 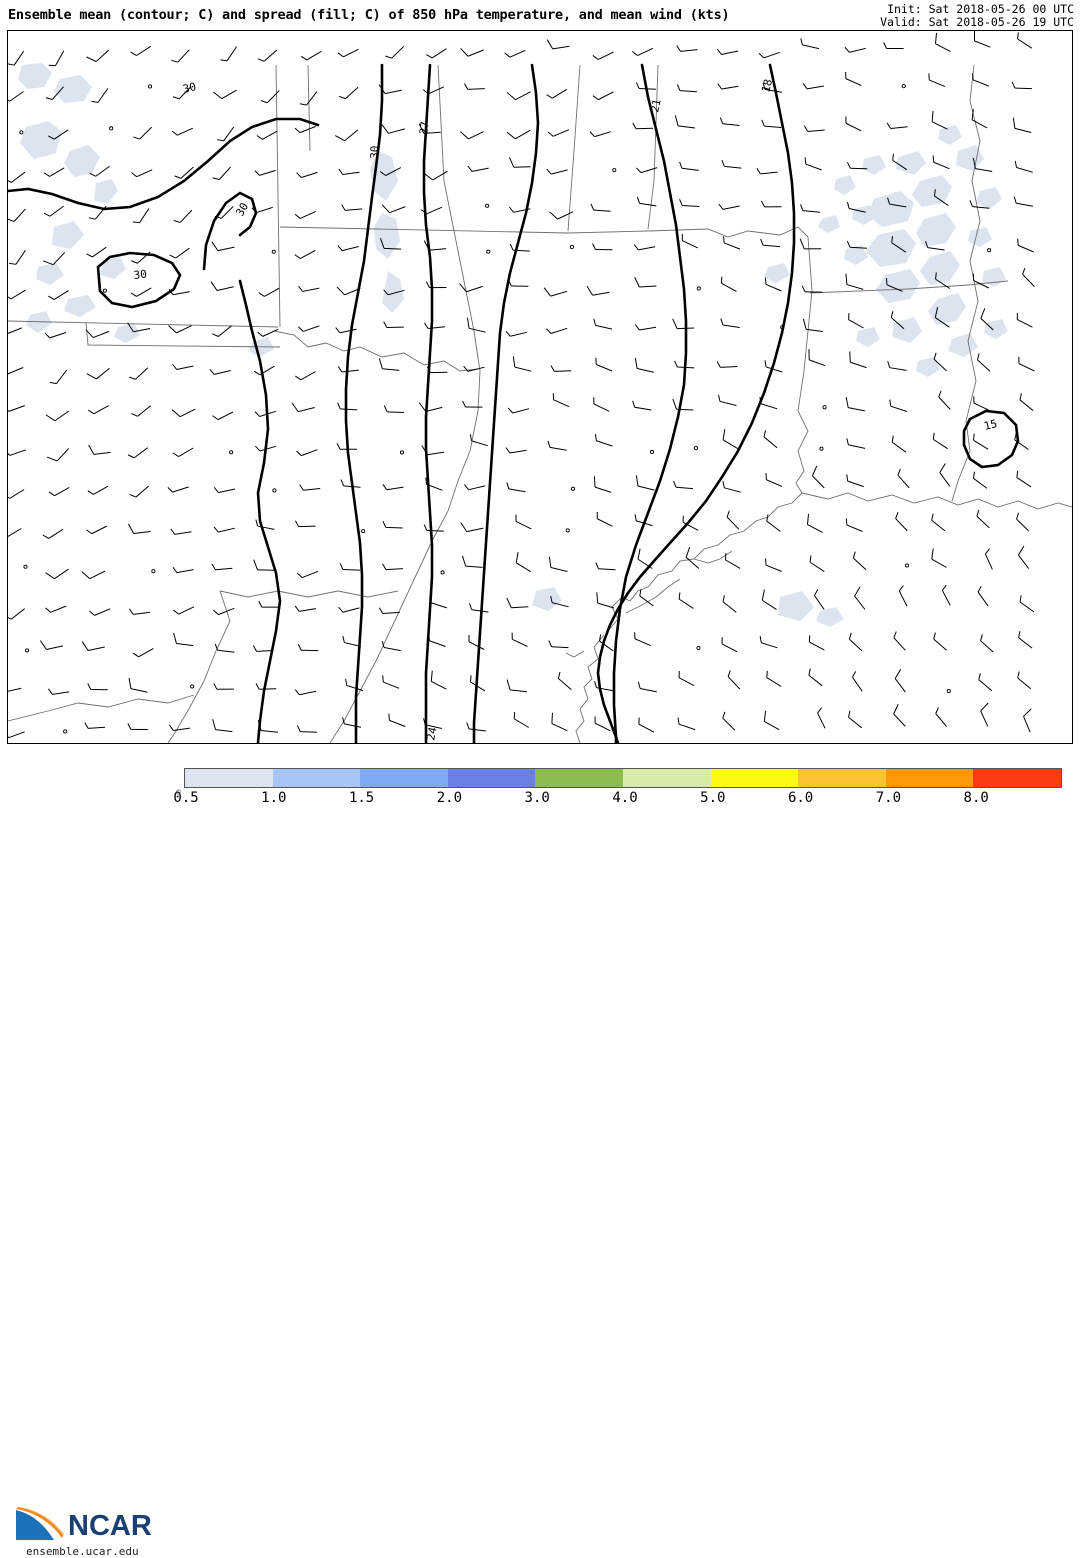 I want to click on spread-fill-dense-northeast, so click(x=913, y=251).